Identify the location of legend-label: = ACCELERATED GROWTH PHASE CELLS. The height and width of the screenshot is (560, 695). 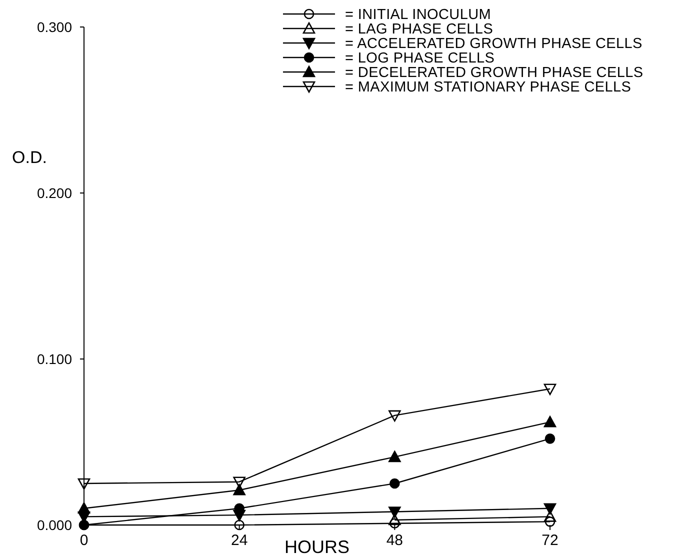
(493, 44).